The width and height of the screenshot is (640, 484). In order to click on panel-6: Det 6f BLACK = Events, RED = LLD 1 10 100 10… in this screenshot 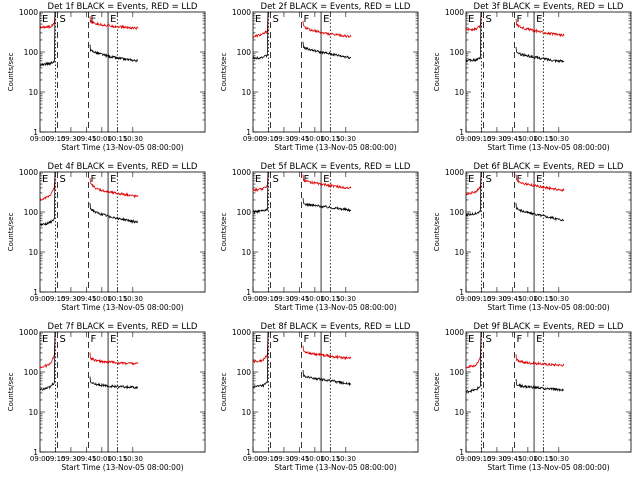, I will do `click(532, 237)`.